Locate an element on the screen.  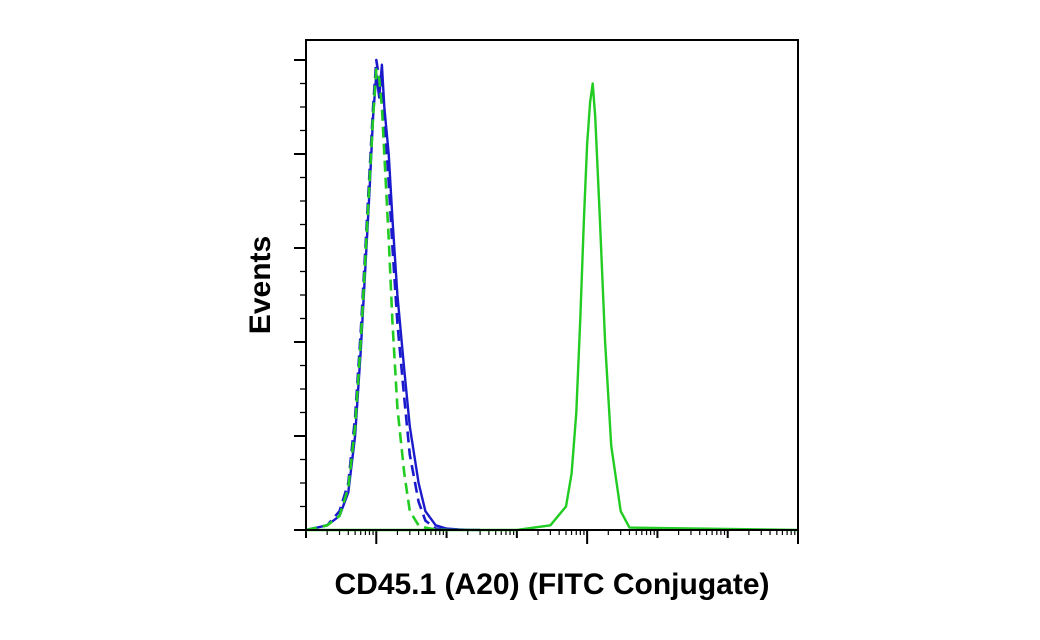
y-axis-label: Events is located at coordinates (260, 285).